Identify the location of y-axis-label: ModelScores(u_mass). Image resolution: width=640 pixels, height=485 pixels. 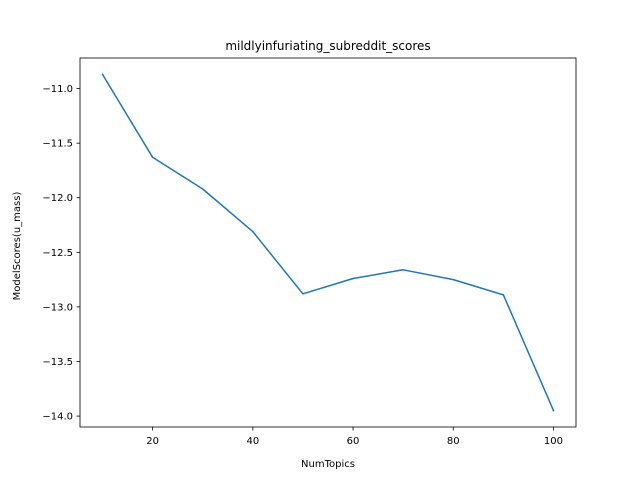
(17, 246).